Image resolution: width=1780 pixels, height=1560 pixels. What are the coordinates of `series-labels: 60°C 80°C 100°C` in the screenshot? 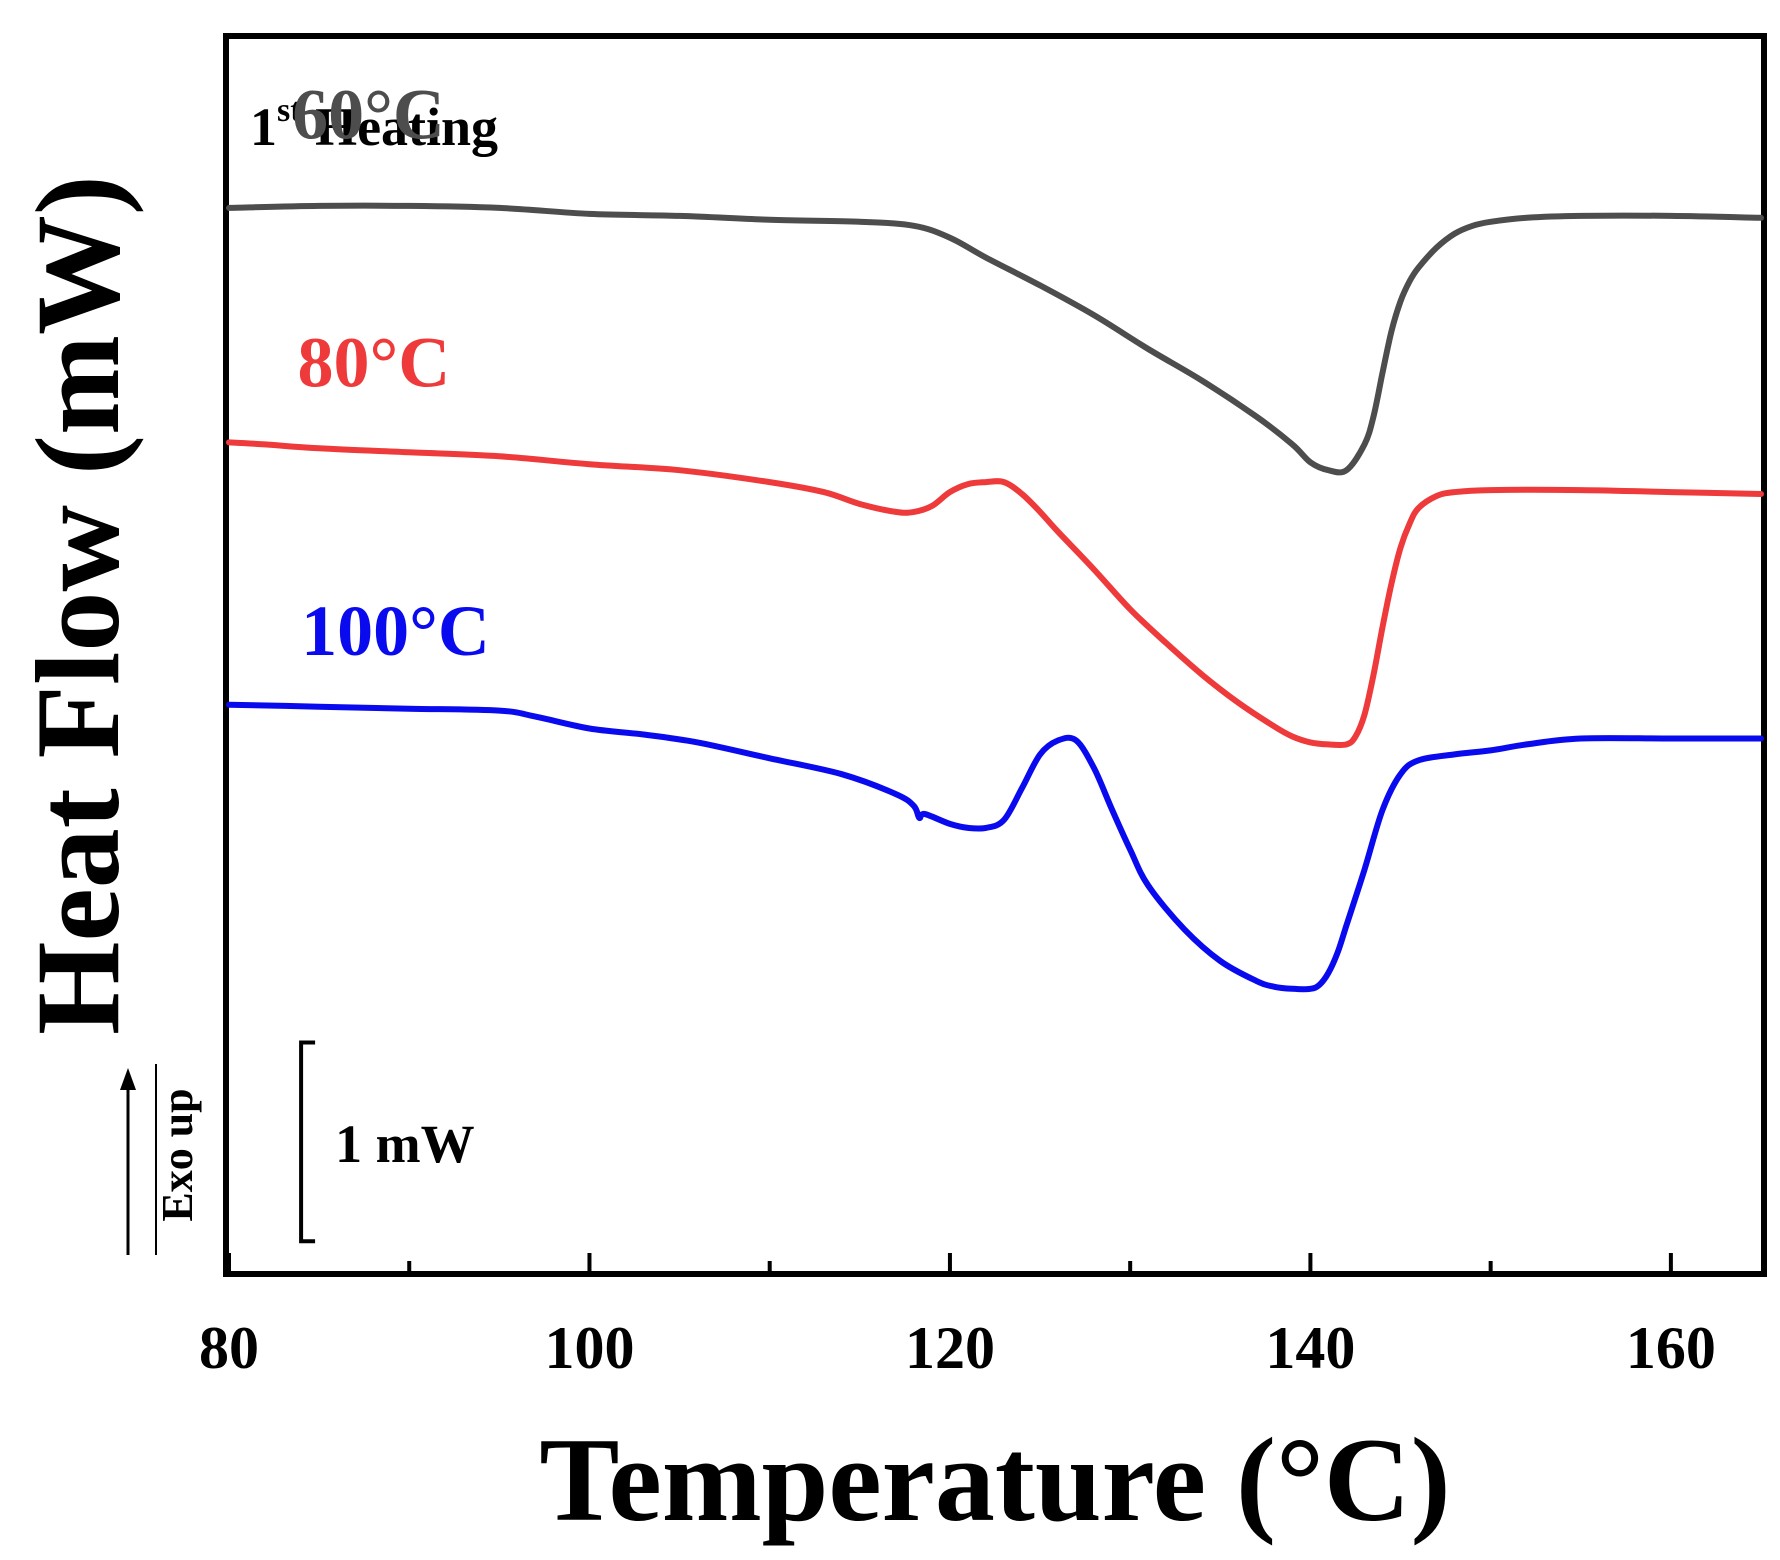 It's located at (391, 372).